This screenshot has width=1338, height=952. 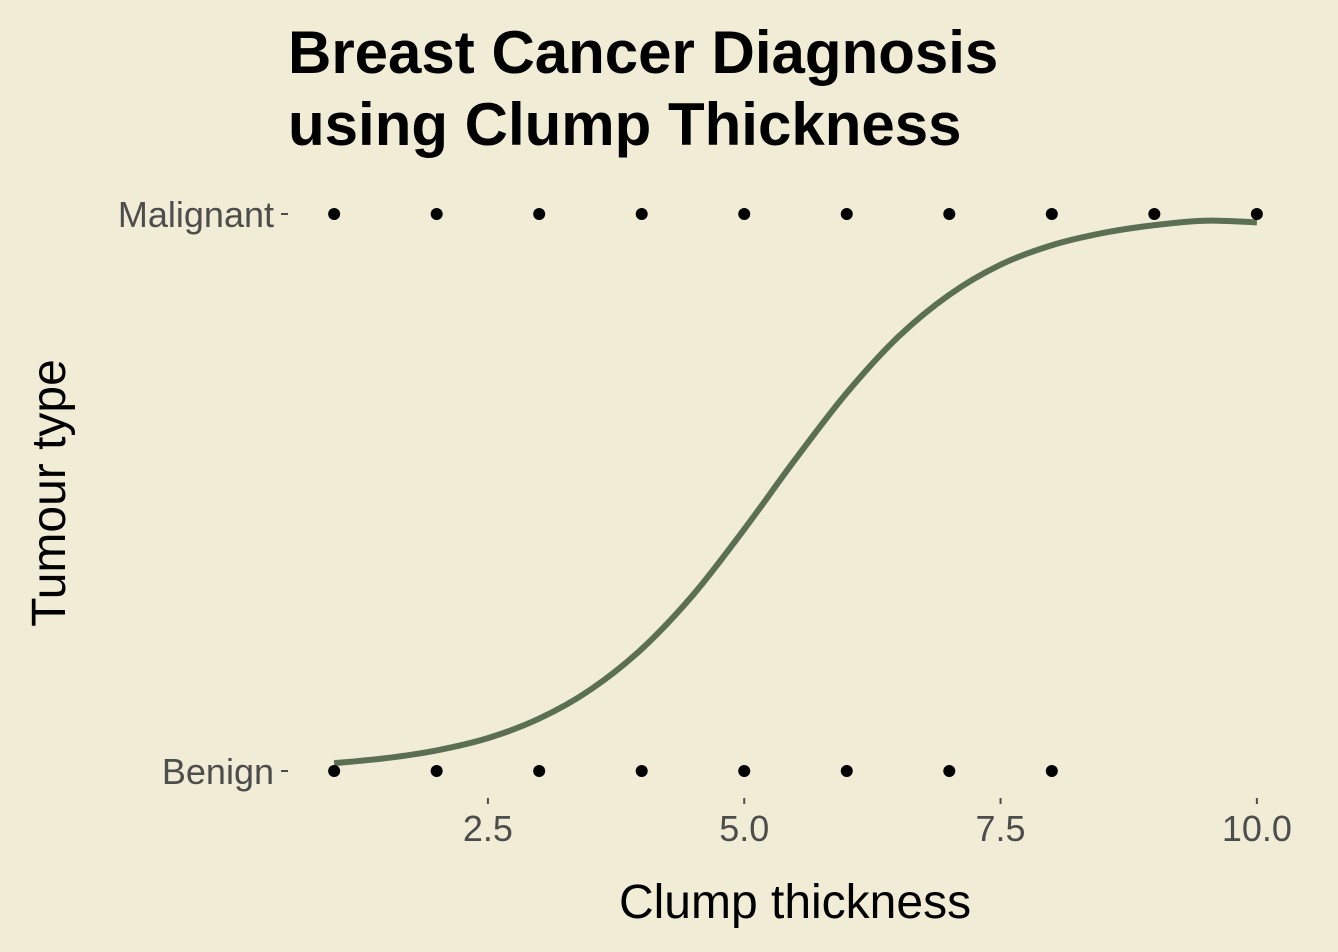 What do you see at coordinates (218, 771) in the screenshot?
I see `y-tick-label-benign: Benign` at bounding box center [218, 771].